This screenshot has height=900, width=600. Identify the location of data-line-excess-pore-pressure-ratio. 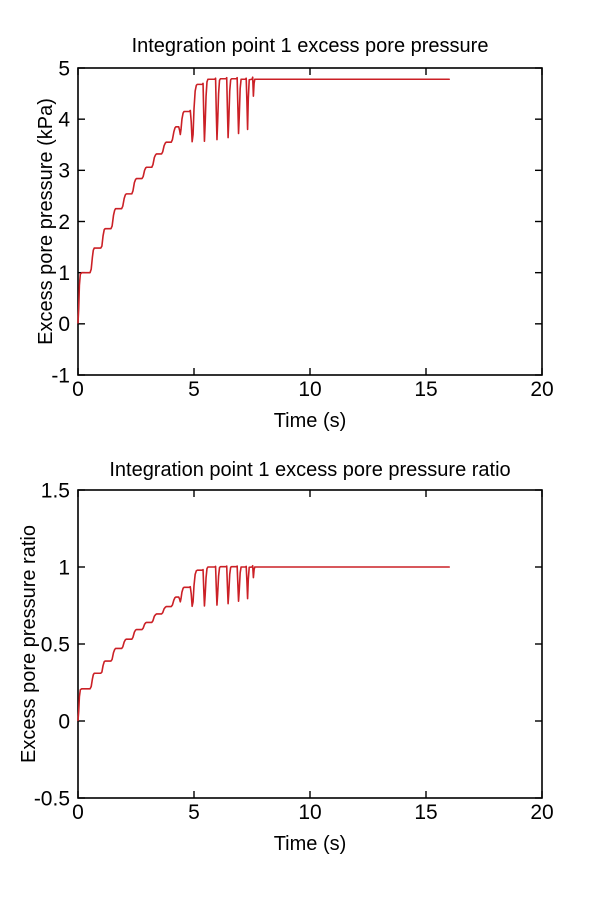
(263, 643).